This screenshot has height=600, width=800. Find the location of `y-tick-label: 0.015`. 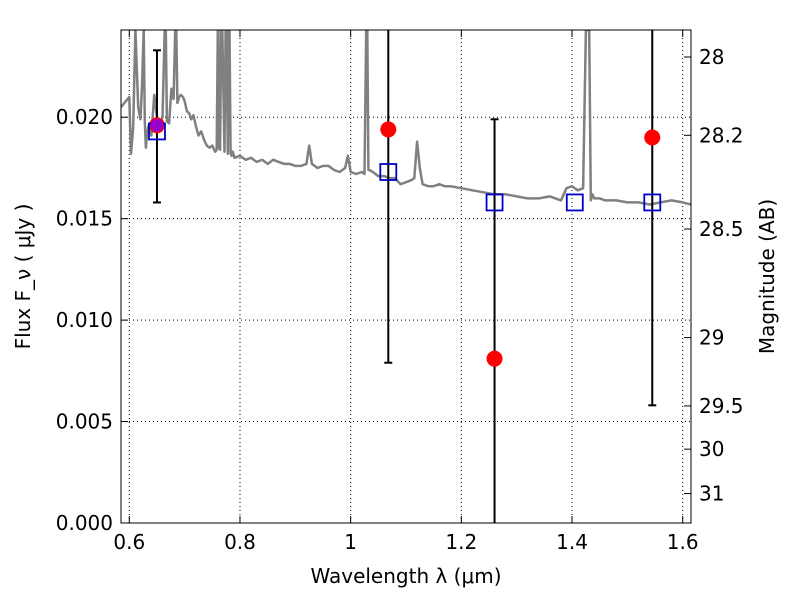

y-tick-label: 0.015 is located at coordinates (84, 219).